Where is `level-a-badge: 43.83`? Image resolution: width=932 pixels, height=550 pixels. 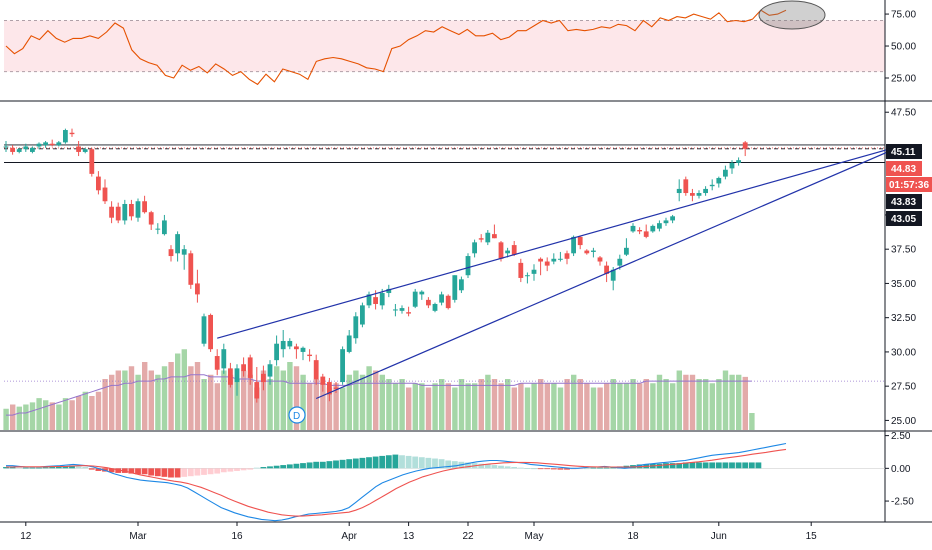
level-a-badge: 43.83 is located at coordinates (903, 202).